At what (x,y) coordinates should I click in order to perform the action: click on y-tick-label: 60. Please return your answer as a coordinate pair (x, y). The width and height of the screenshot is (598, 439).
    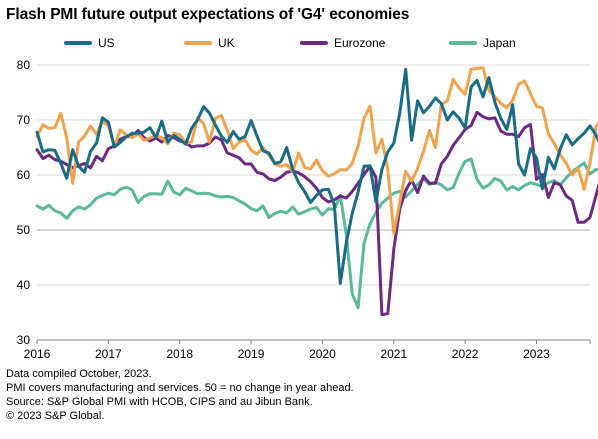
    Looking at the image, I should click on (24, 175).